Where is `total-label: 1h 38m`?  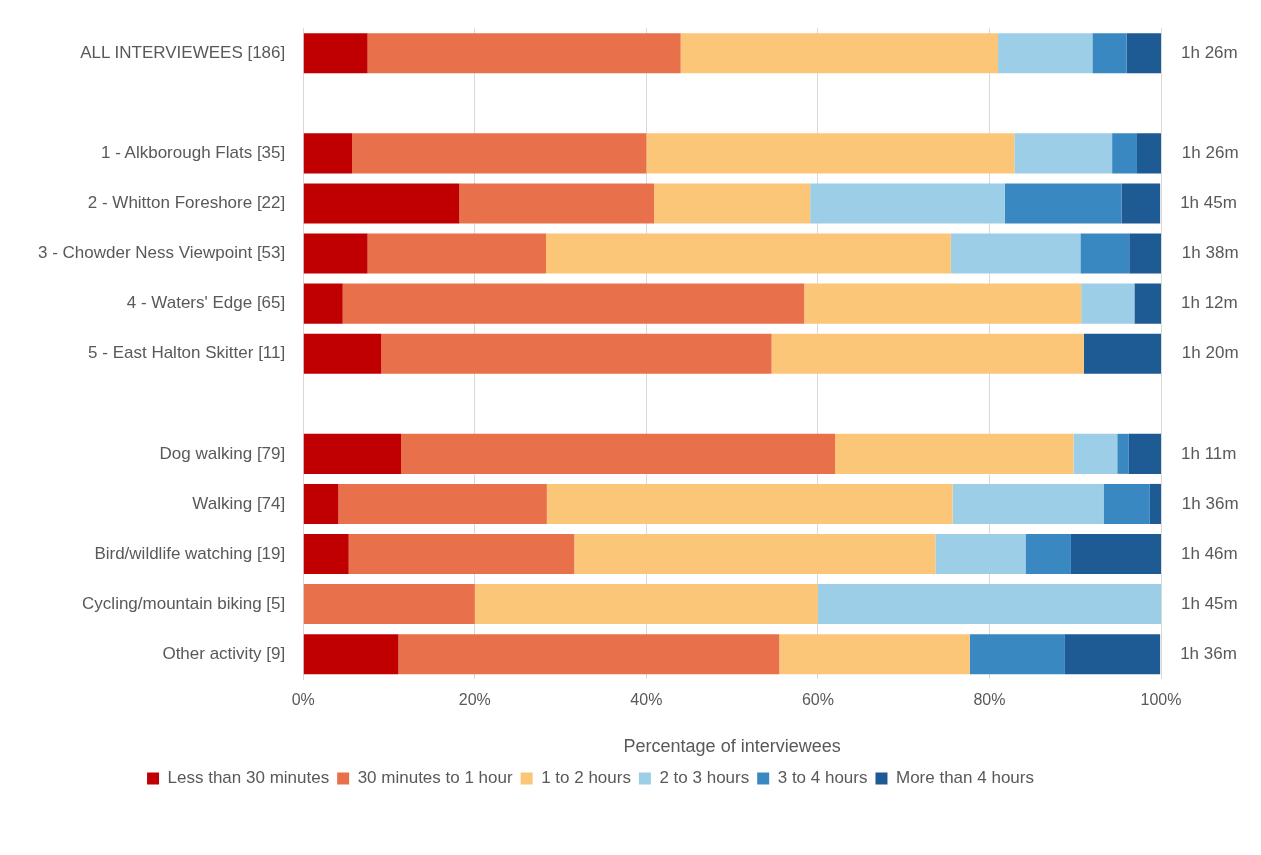
total-label: 1h 38m is located at coordinates (1210, 253).